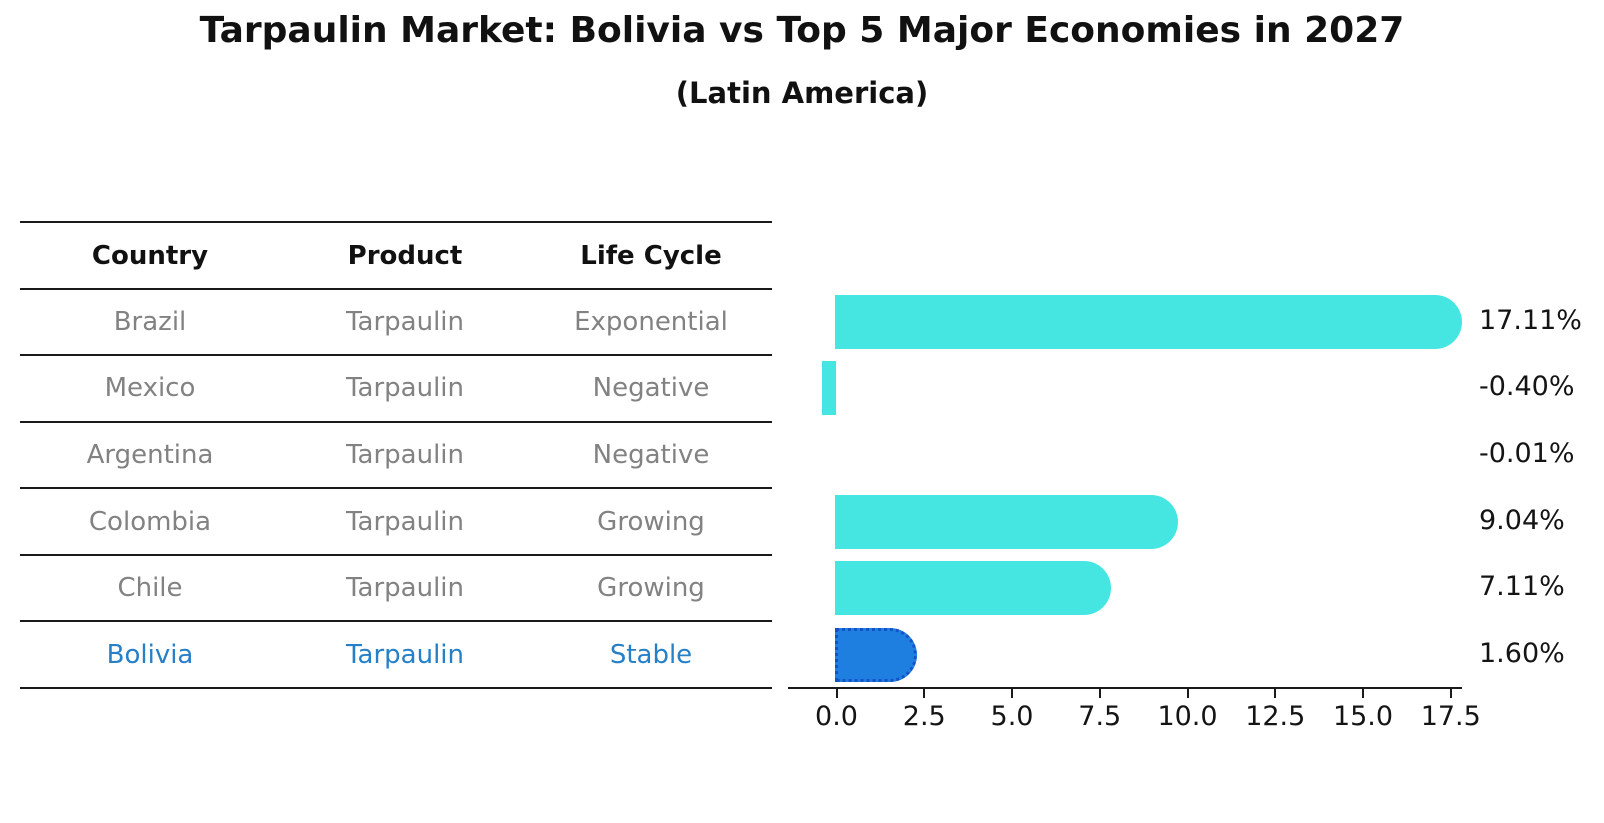 This screenshot has width=1604, height=823. What do you see at coordinates (1527, 453) in the screenshot?
I see `bar-value-label: -0.01%` at bounding box center [1527, 453].